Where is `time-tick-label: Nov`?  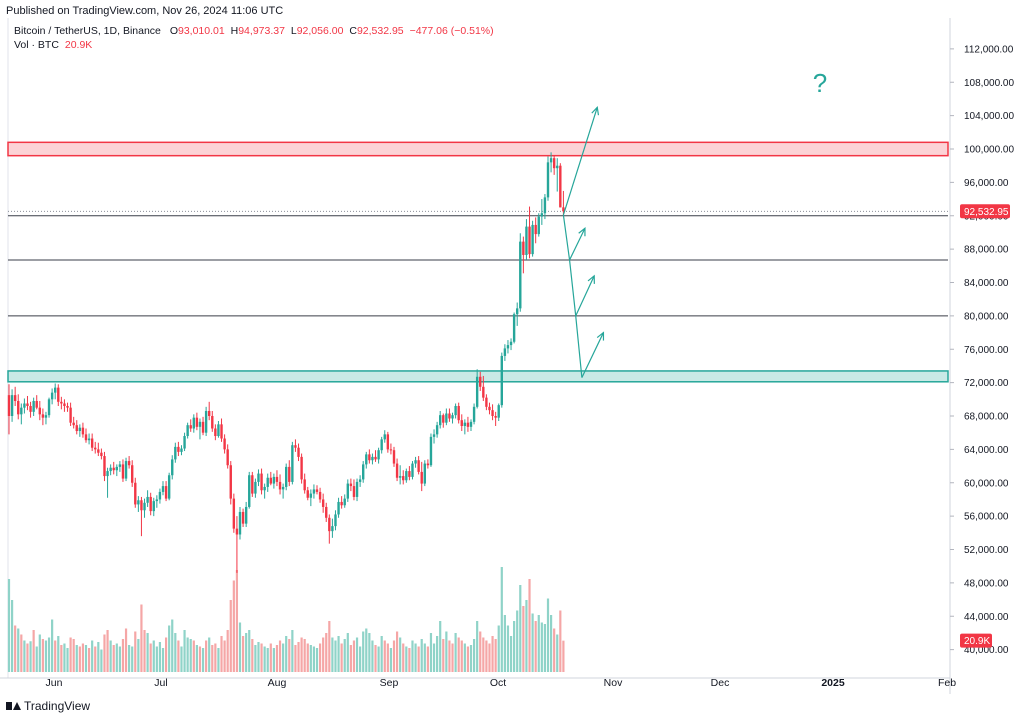 time-tick-label: Nov is located at coordinates (613, 683).